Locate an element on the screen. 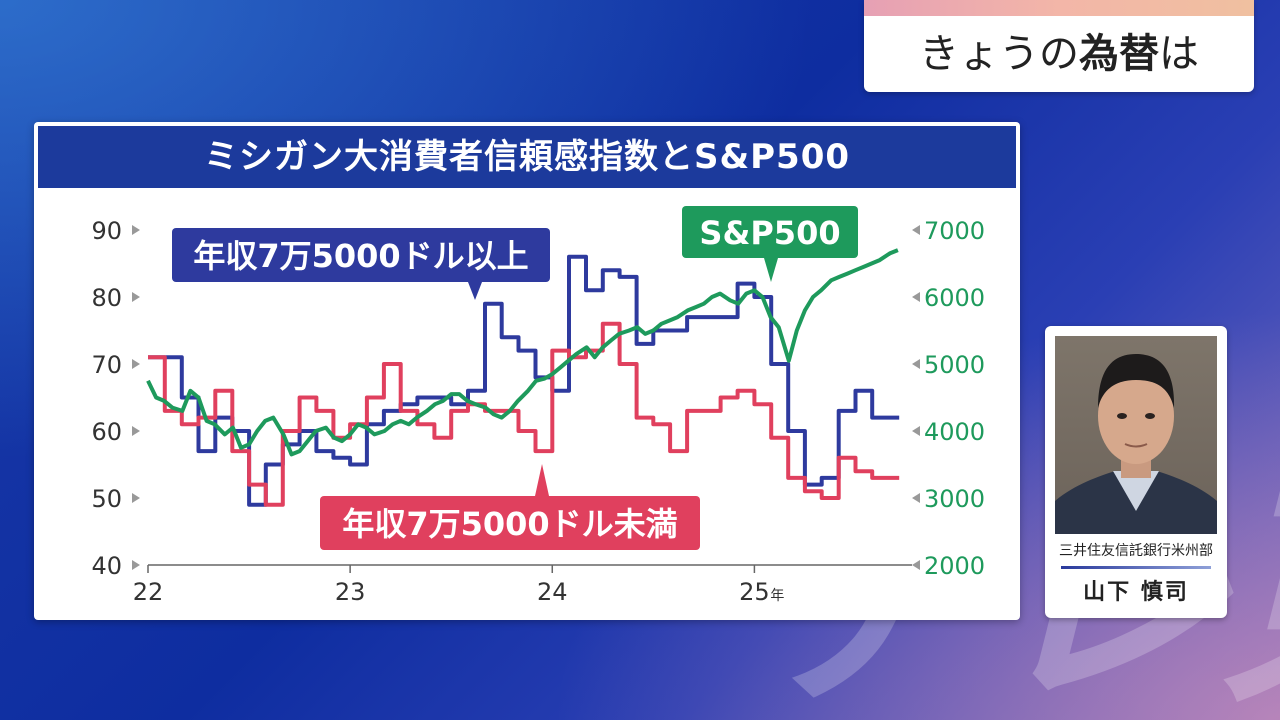 This screenshot has height=720, width=1280. topic-text-2: は is located at coordinates (1179, 54).